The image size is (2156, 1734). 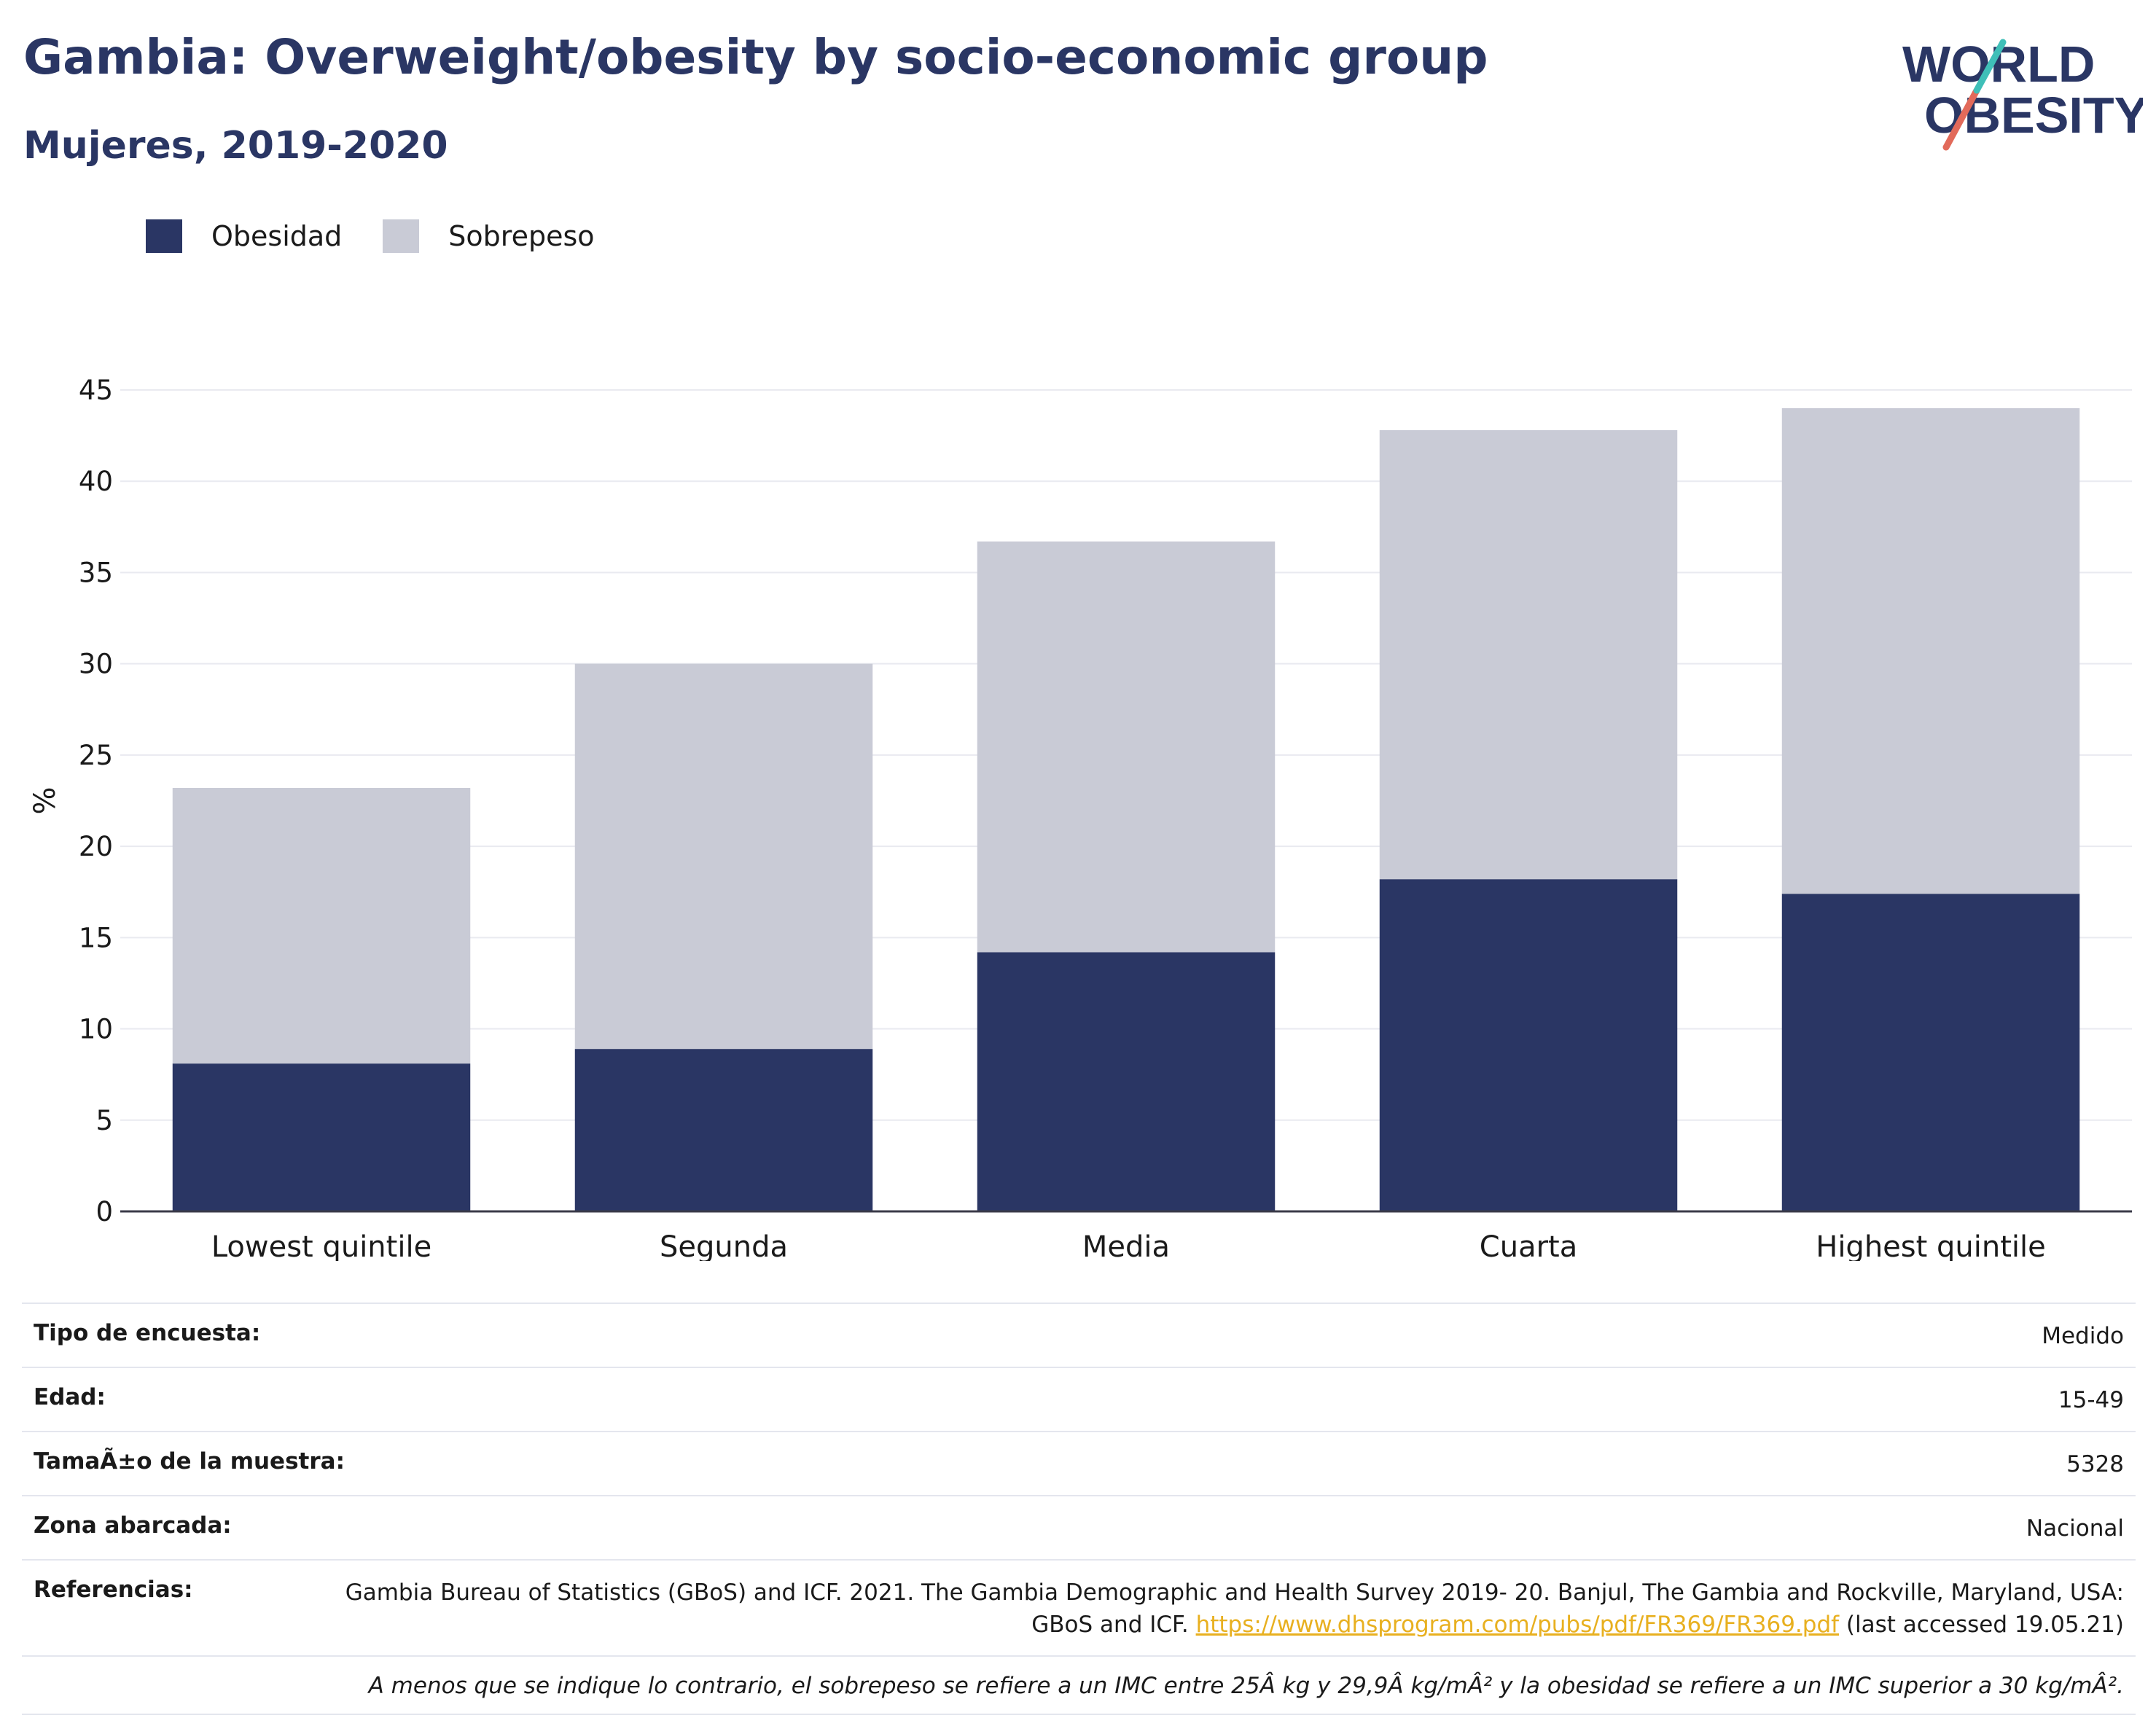 I want to click on legend-label-overweight: Sobrepeso, so click(x=522, y=236).